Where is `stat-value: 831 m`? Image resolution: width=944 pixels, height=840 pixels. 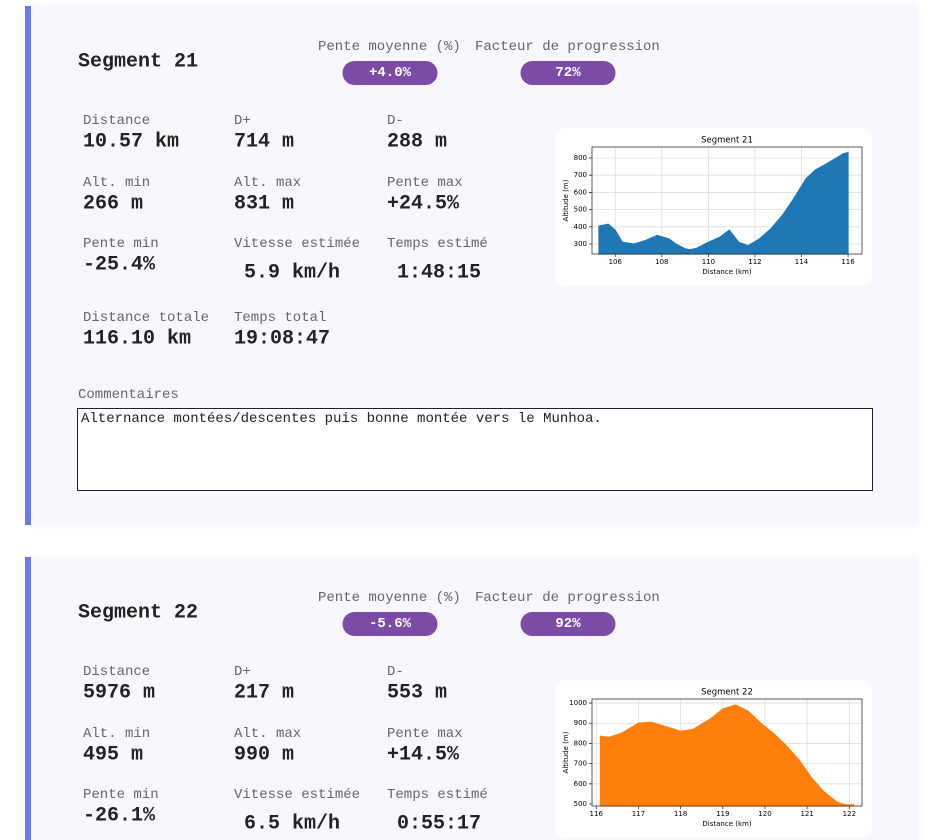 stat-value: 831 m is located at coordinates (264, 204).